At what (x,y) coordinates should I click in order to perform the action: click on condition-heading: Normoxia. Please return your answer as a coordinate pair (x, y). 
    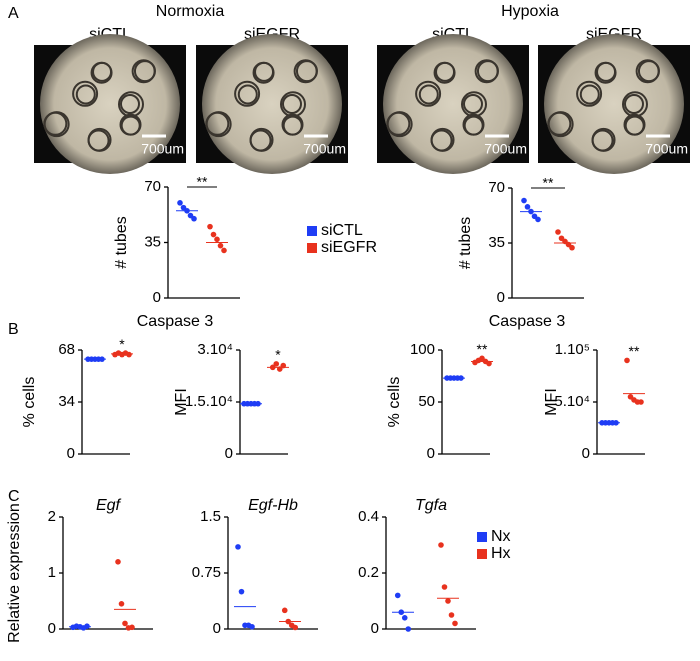
    Looking at the image, I should click on (190, 11).